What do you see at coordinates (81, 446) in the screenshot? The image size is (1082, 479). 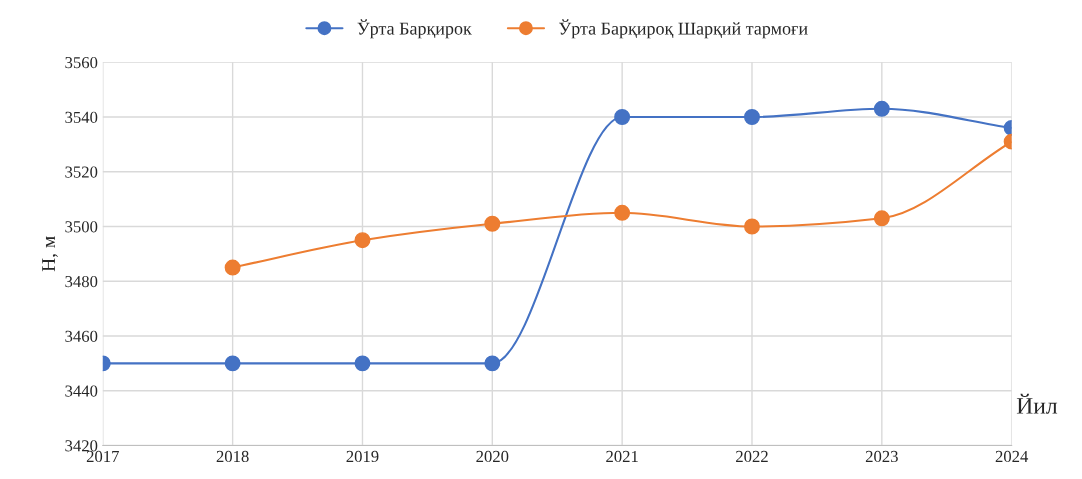 I see `y-tick-label: 3420` at bounding box center [81, 446].